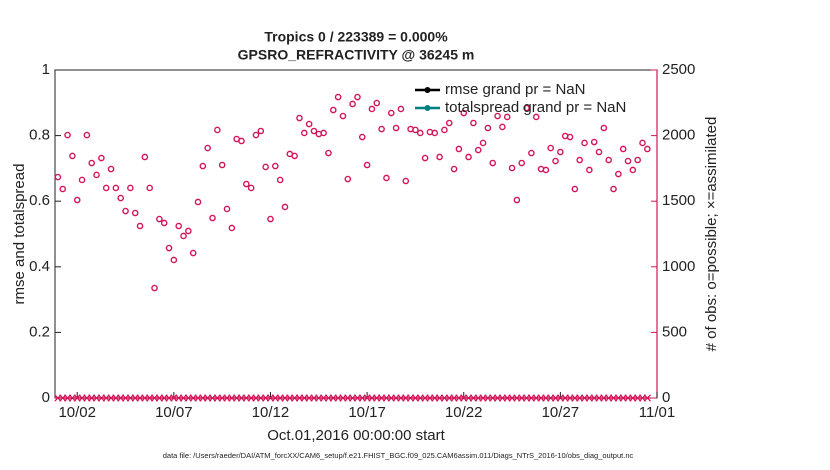 This screenshot has height=470, width=830. Describe the element at coordinates (535, 107) in the screenshot. I see `legend-label: totalspread grand pr = NaN` at that location.